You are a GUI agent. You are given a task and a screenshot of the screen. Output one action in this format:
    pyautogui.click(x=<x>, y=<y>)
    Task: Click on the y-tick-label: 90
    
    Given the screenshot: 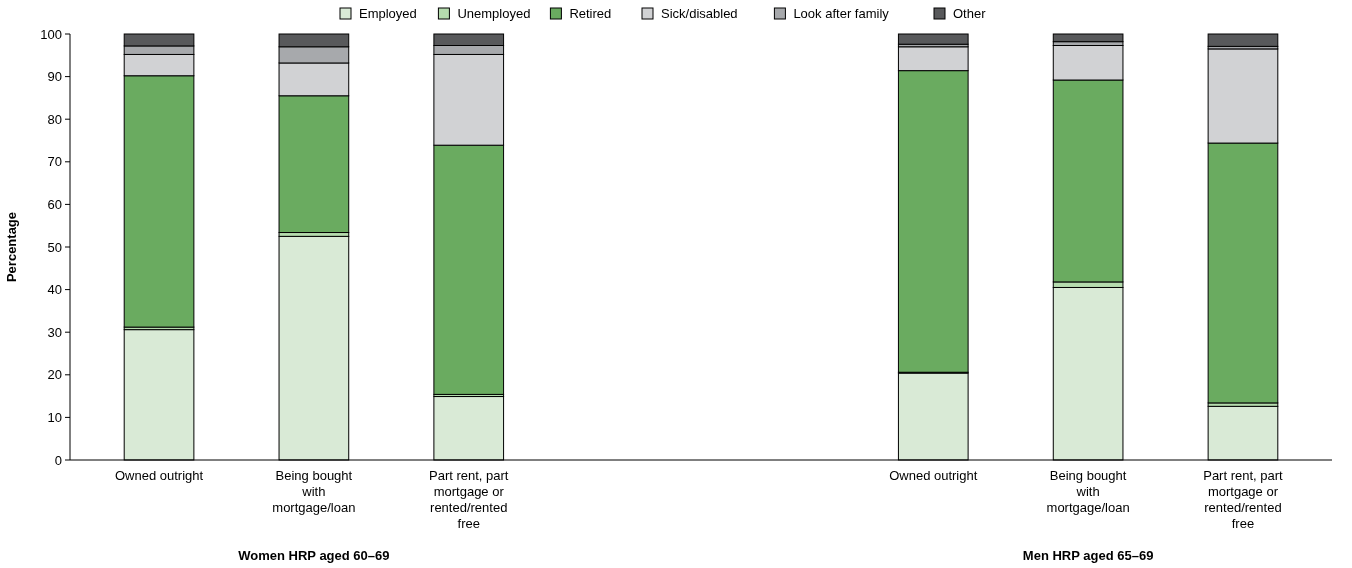 What is the action you would take?
    pyautogui.click(x=54, y=77)
    